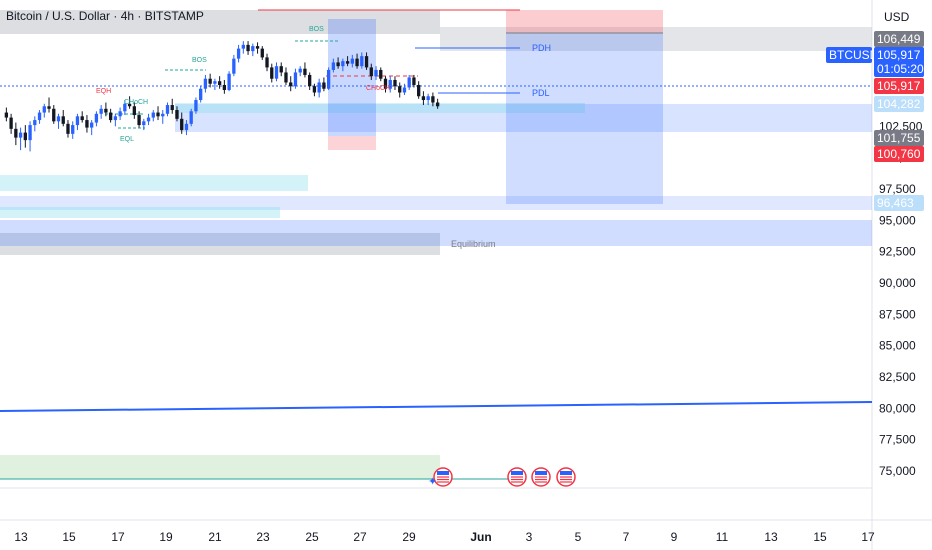  Describe the element at coordinates (436, 233) in the screenshot. I see `demand-zone` at that location.